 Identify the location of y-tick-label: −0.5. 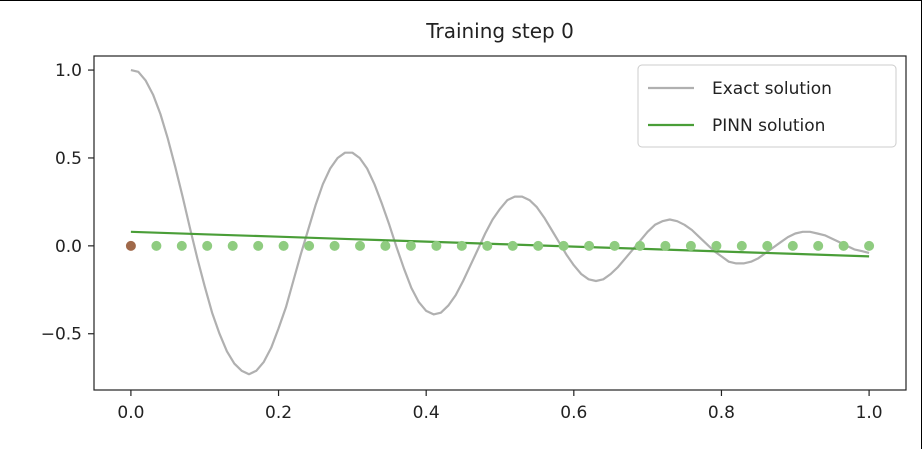
(61, 335).